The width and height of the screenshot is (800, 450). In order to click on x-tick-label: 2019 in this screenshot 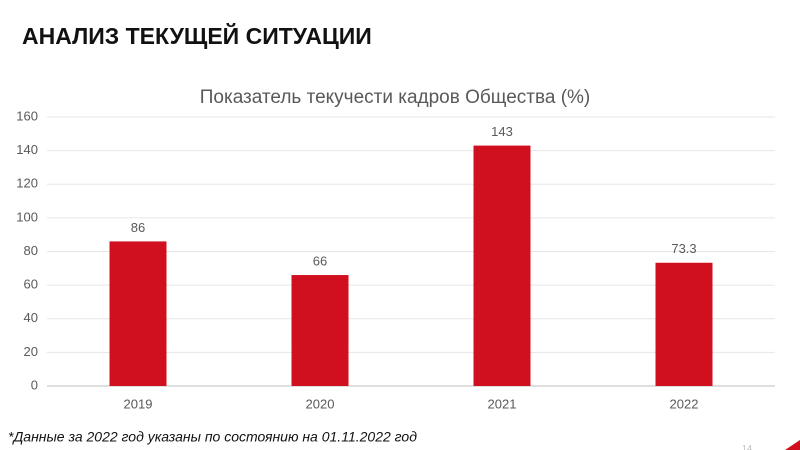, I will do `click(138, 403)`.